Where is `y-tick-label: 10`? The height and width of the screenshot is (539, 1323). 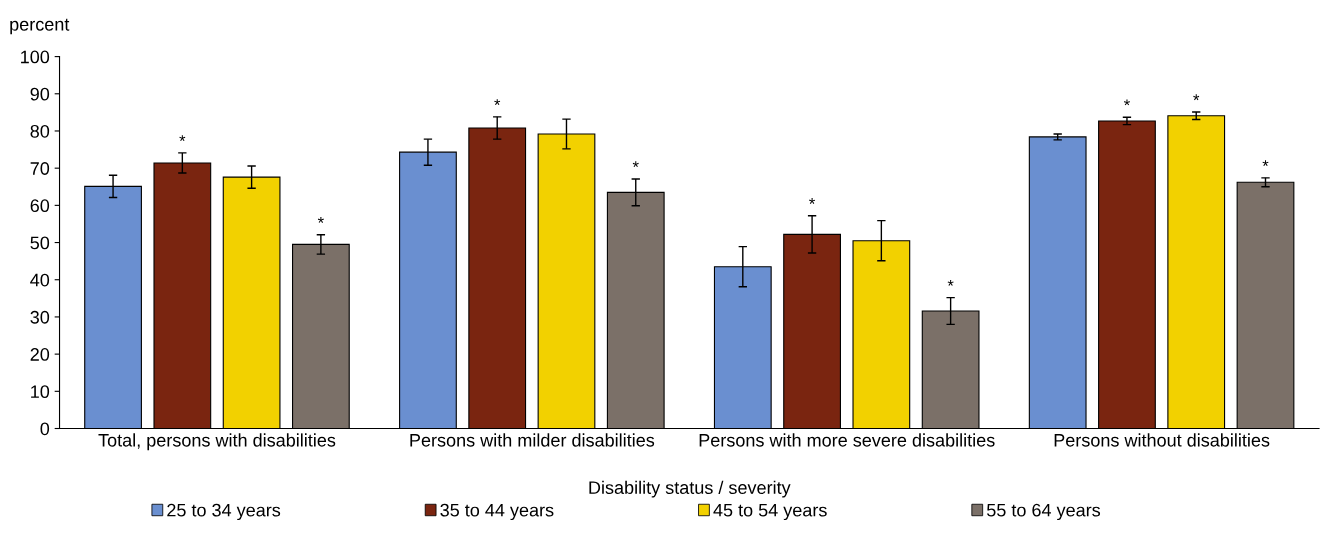
y-tick-label: 10 is located at coordinates (40, 392).